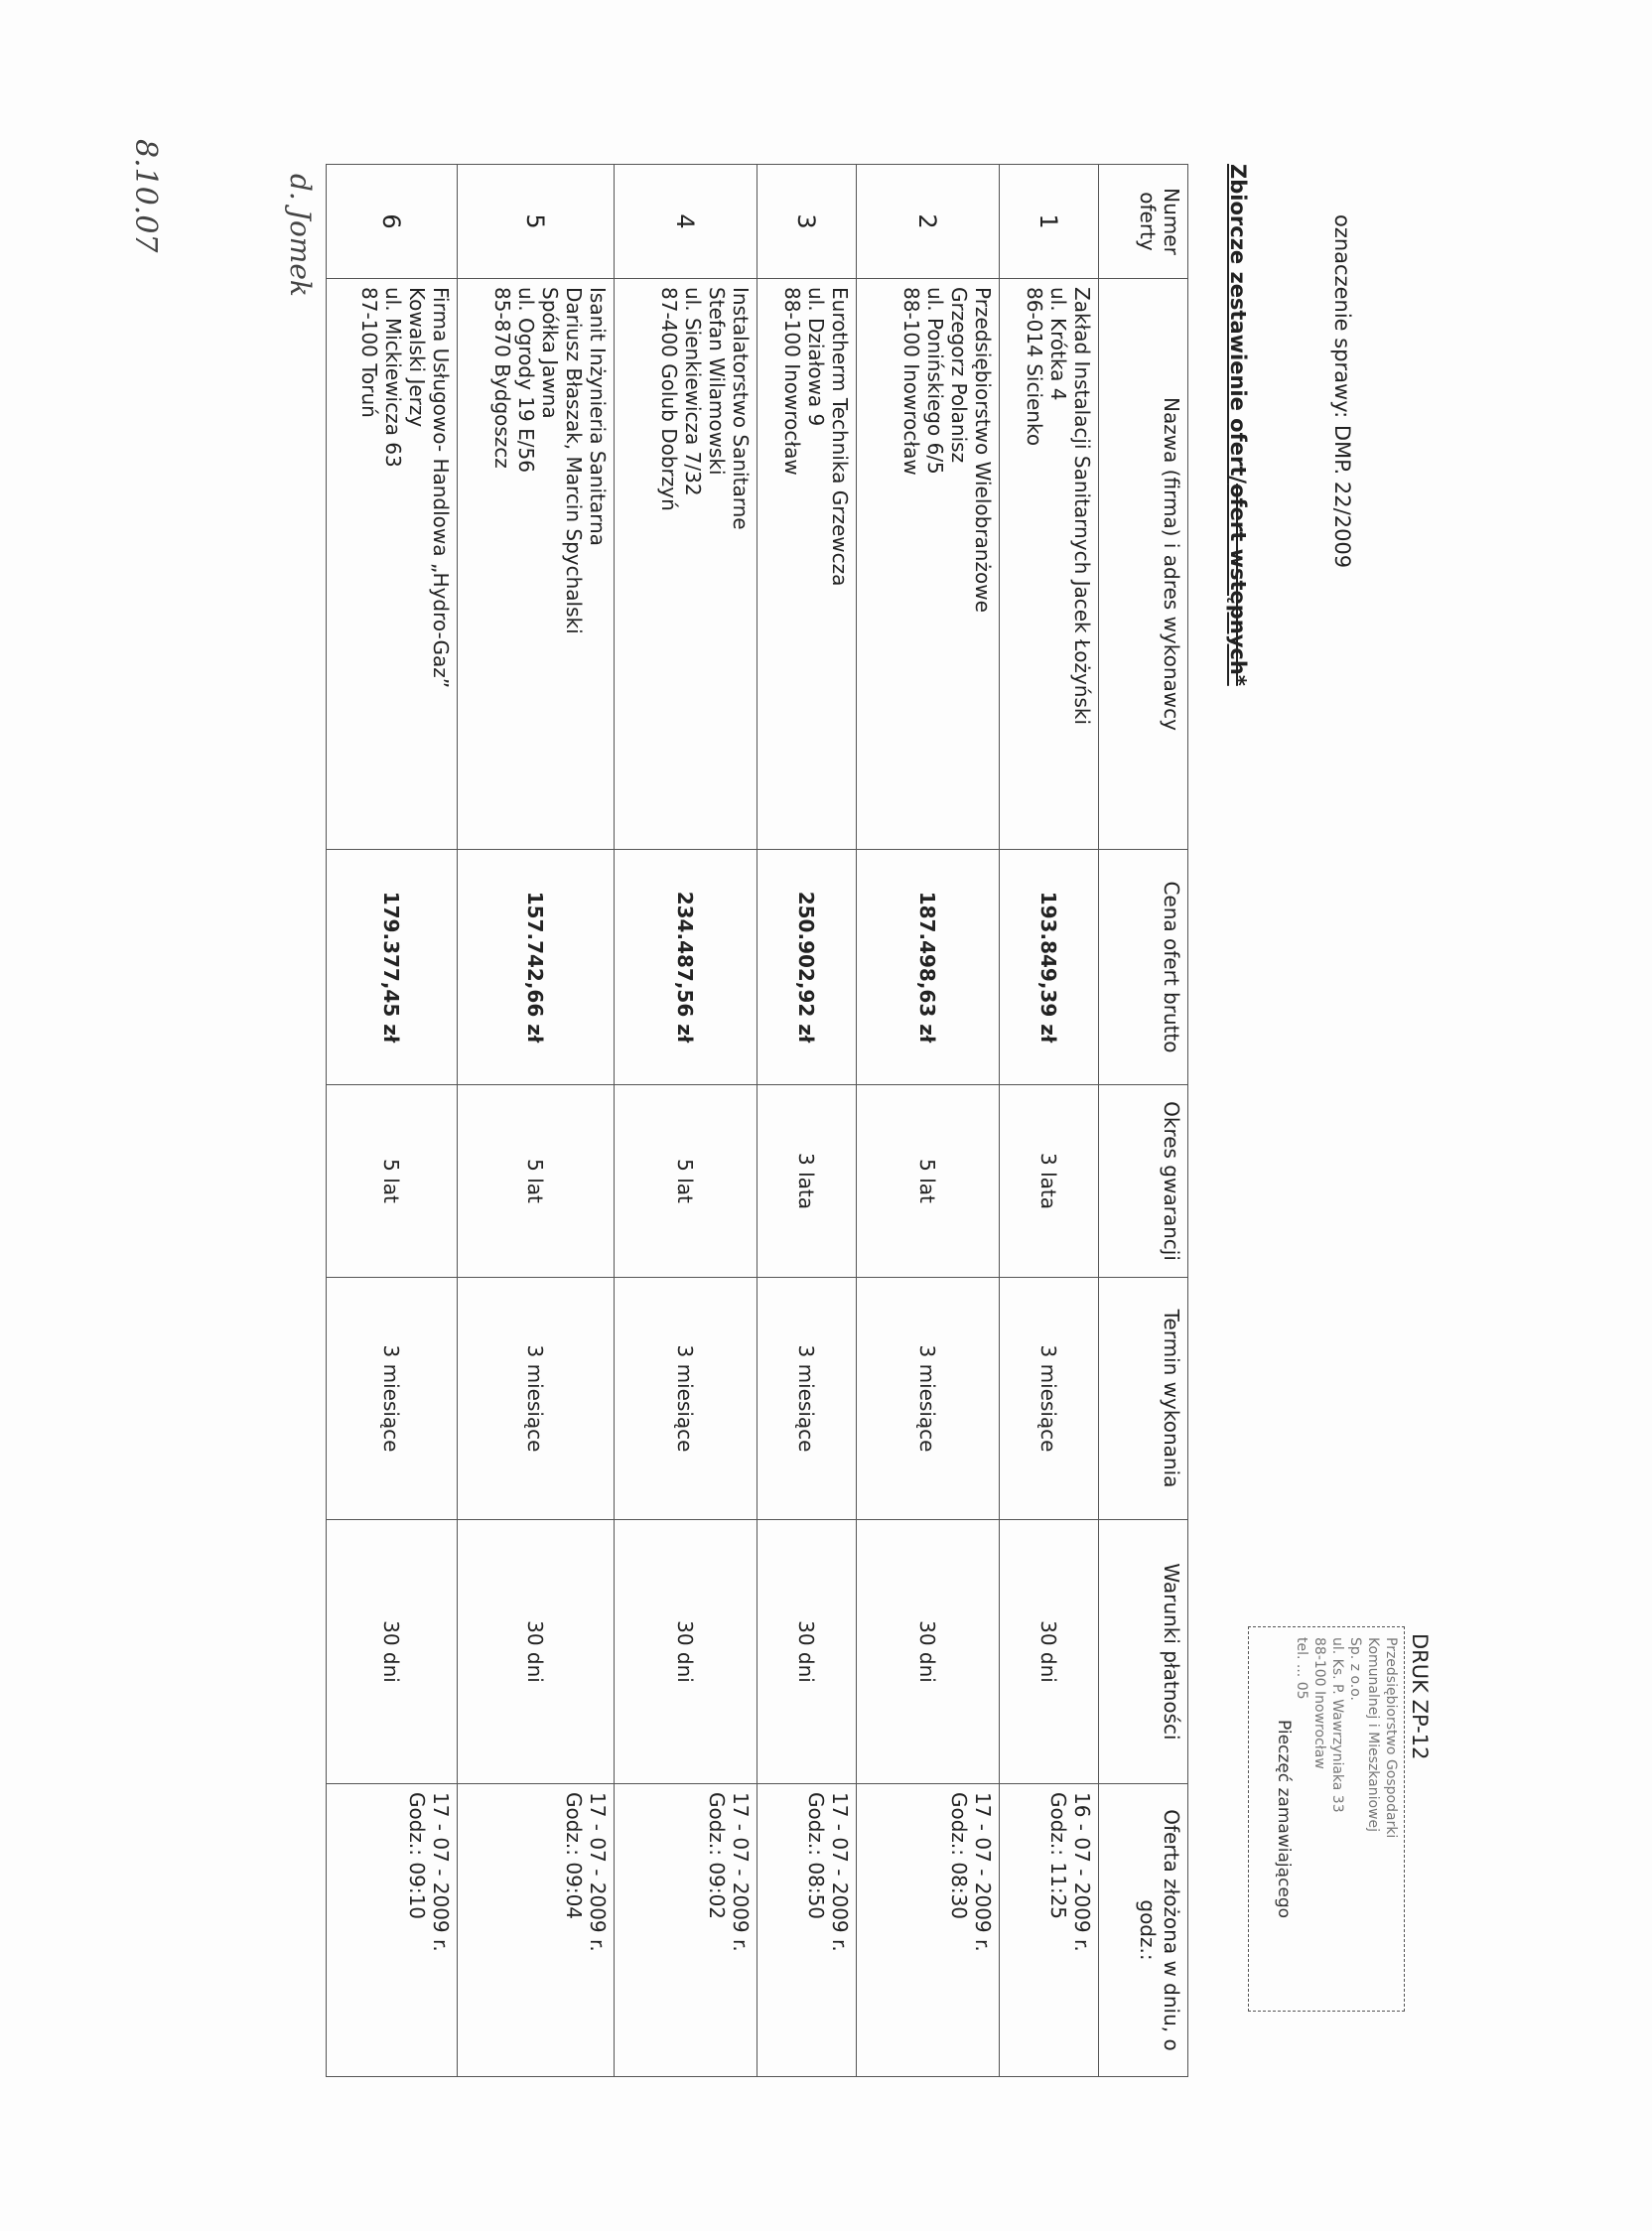 The image size is (1652, 2231). What do you see at coordinates (1034, 367) in the screenshot?
I see `contractor-name-line: 86-014 Sicienko` at bounding box center [1034, 367].